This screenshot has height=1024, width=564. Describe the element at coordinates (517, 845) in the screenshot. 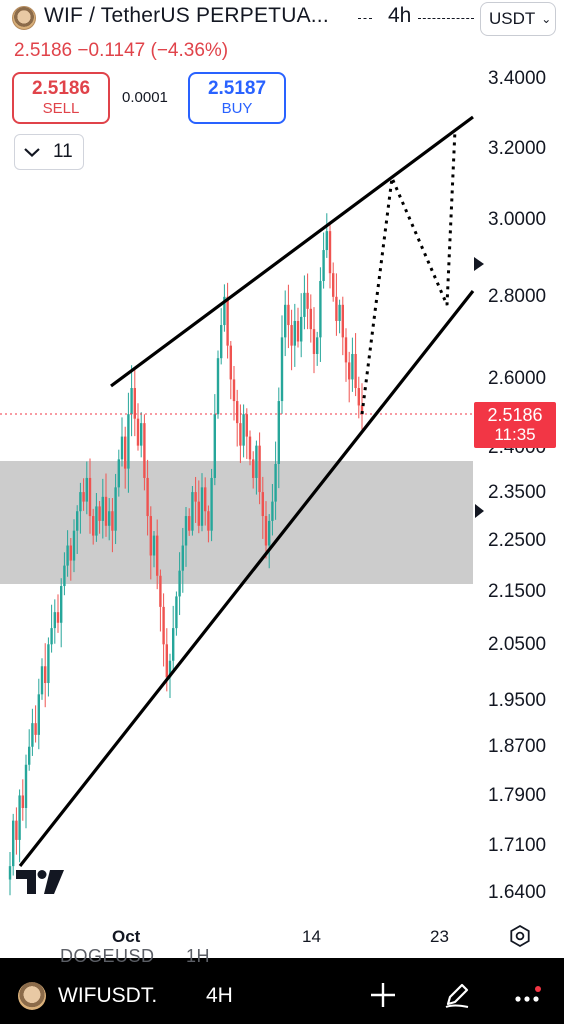

I see `price-axis-label: 1.7100` at that location.